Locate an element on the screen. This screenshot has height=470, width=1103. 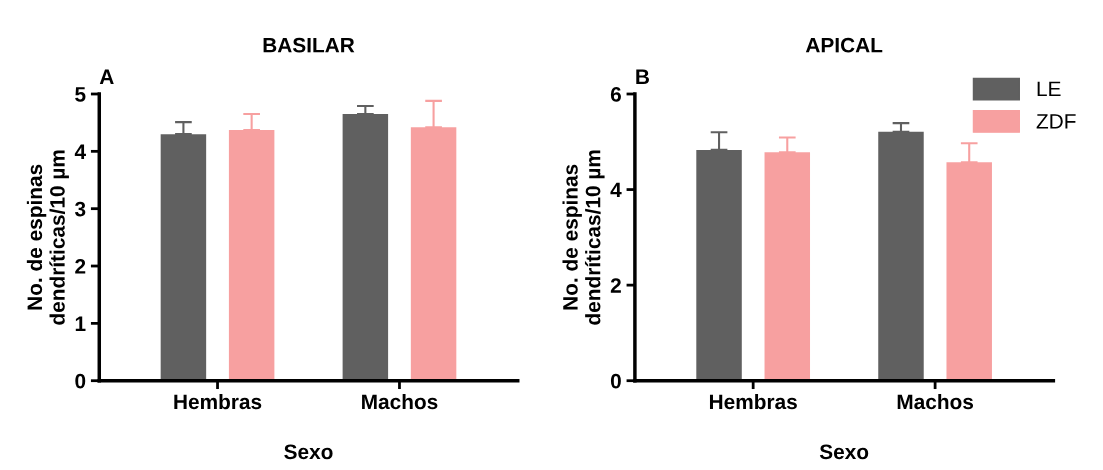
y-tick-label: 5 is located at coordinates (80, 94).